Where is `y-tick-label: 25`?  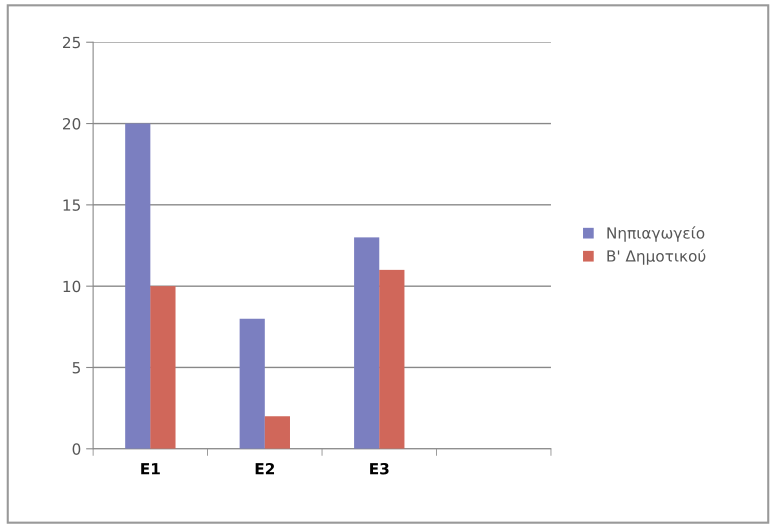
y-tick-label: 25 is located at coordinates (71, 42).